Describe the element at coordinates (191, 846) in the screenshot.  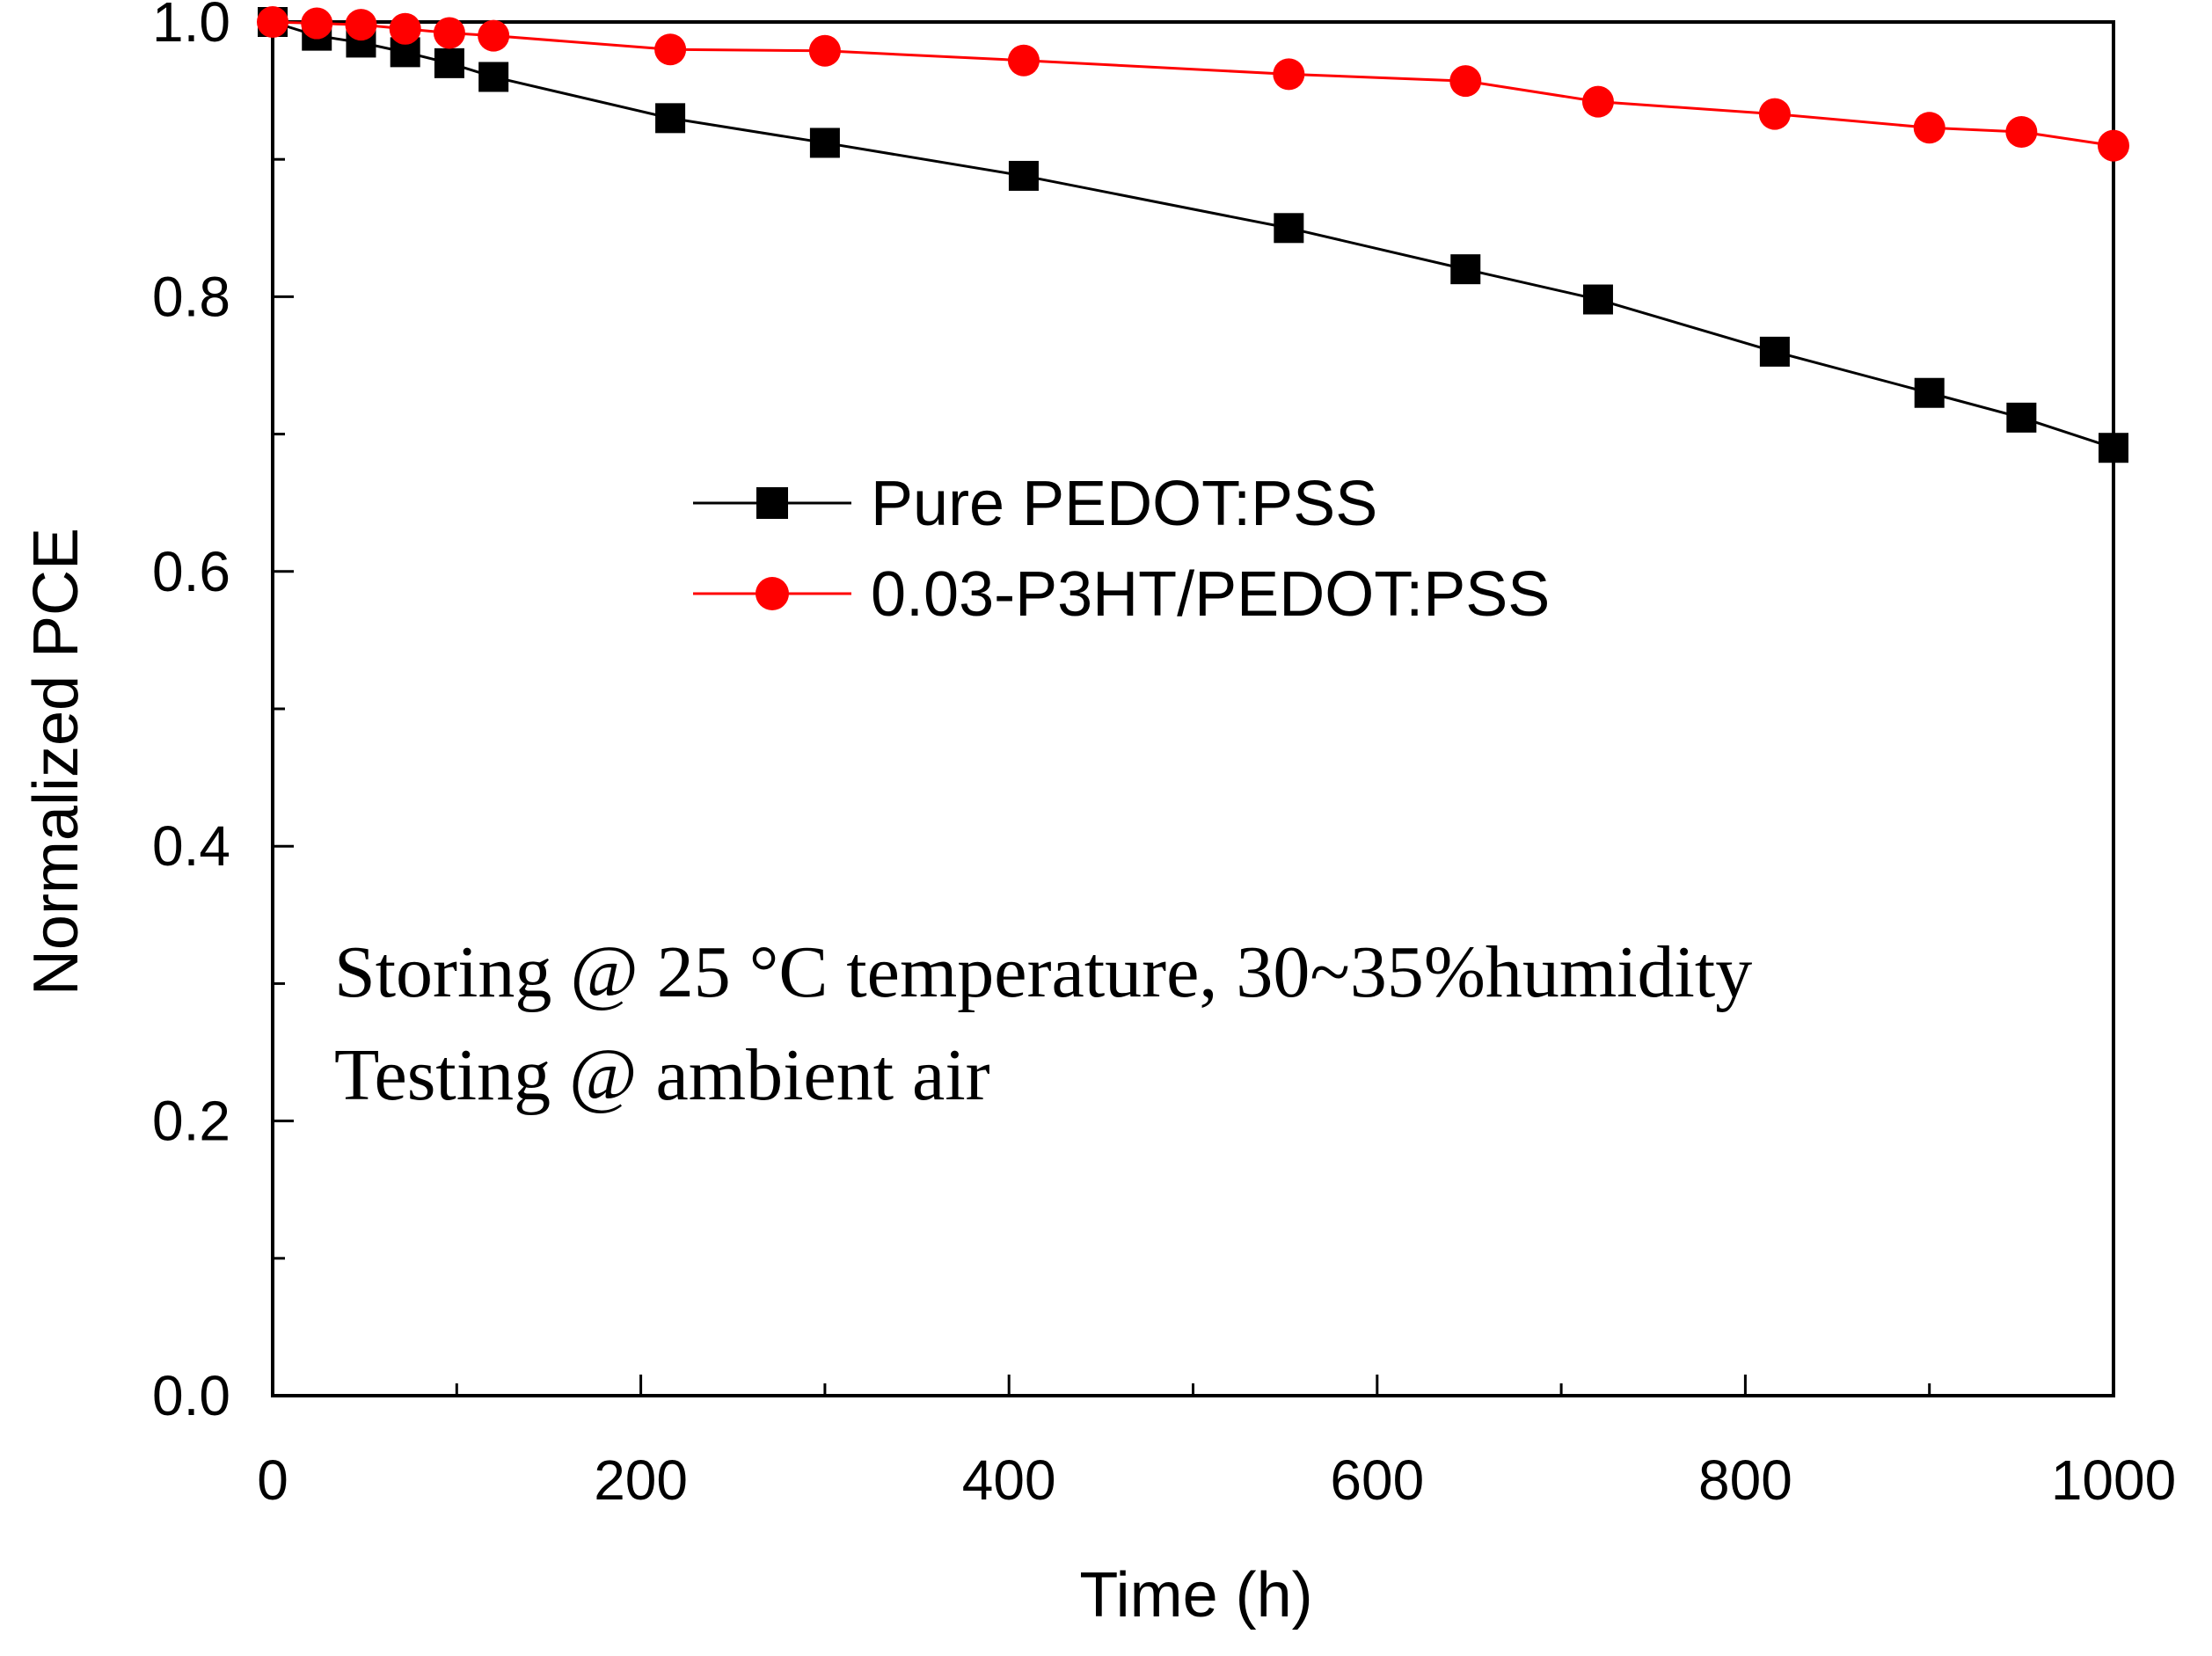
I see `y-tick-label: 0.4` at that location.